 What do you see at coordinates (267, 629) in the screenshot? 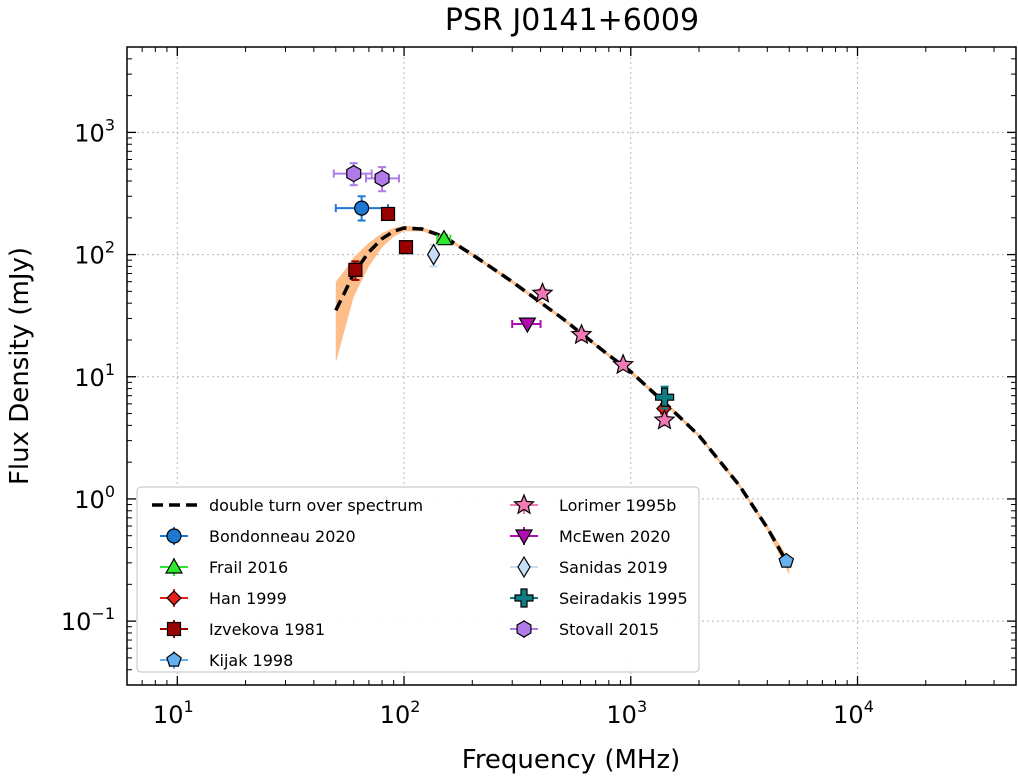
I see `legend-label: Izvekova 1981` at bounding box center [267, 629].